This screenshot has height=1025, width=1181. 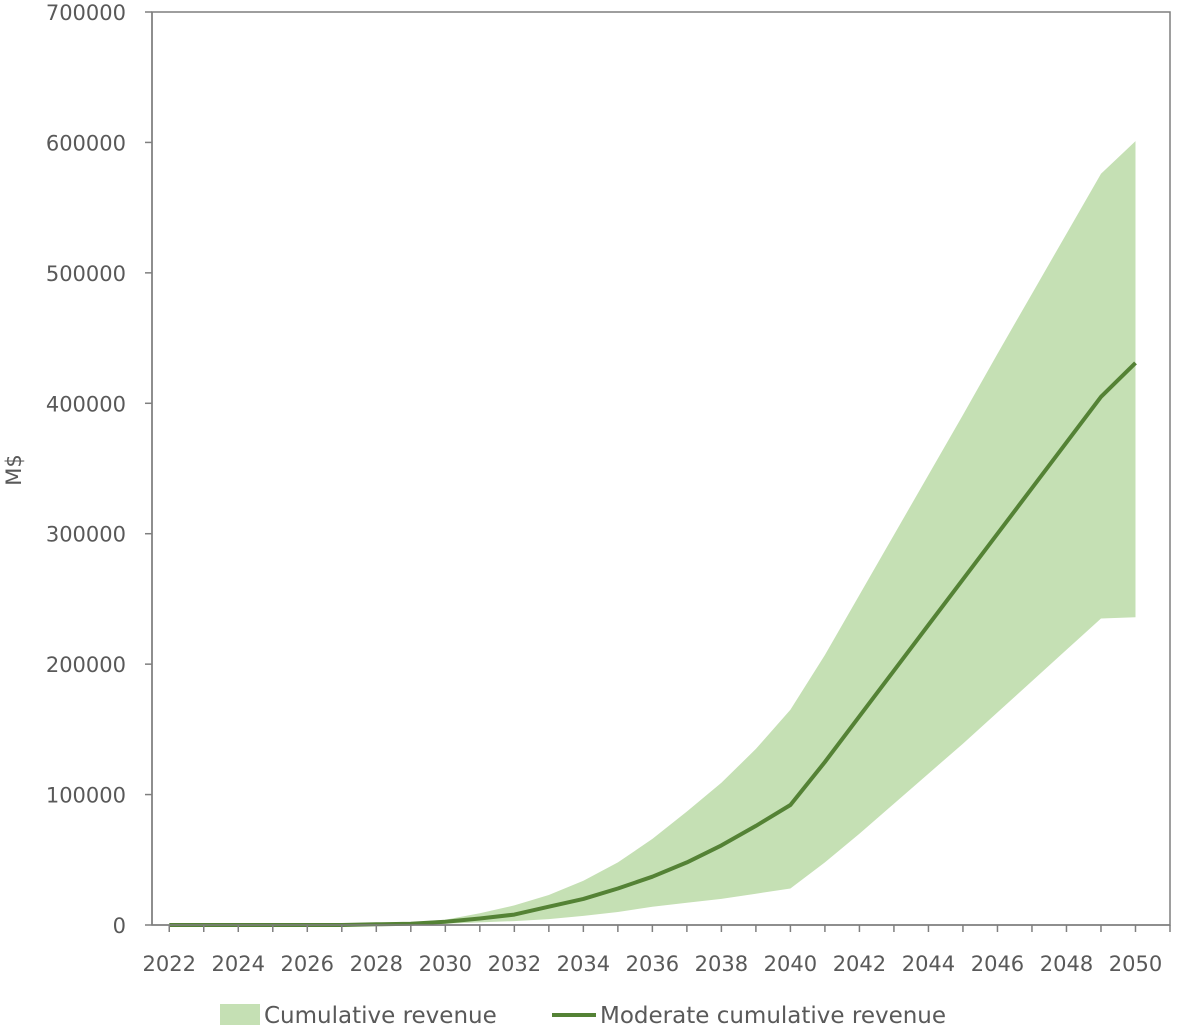 What do you see at coordinates (928, 964) in the screenshot?
I see `x-tick-label: 2044` at bounding box center [928, 964].